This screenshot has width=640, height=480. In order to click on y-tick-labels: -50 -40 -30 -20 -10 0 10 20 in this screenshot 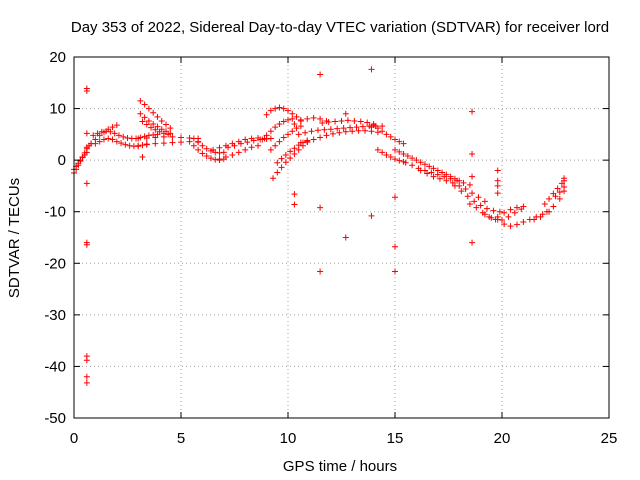, I will do `click(55, 238)`.